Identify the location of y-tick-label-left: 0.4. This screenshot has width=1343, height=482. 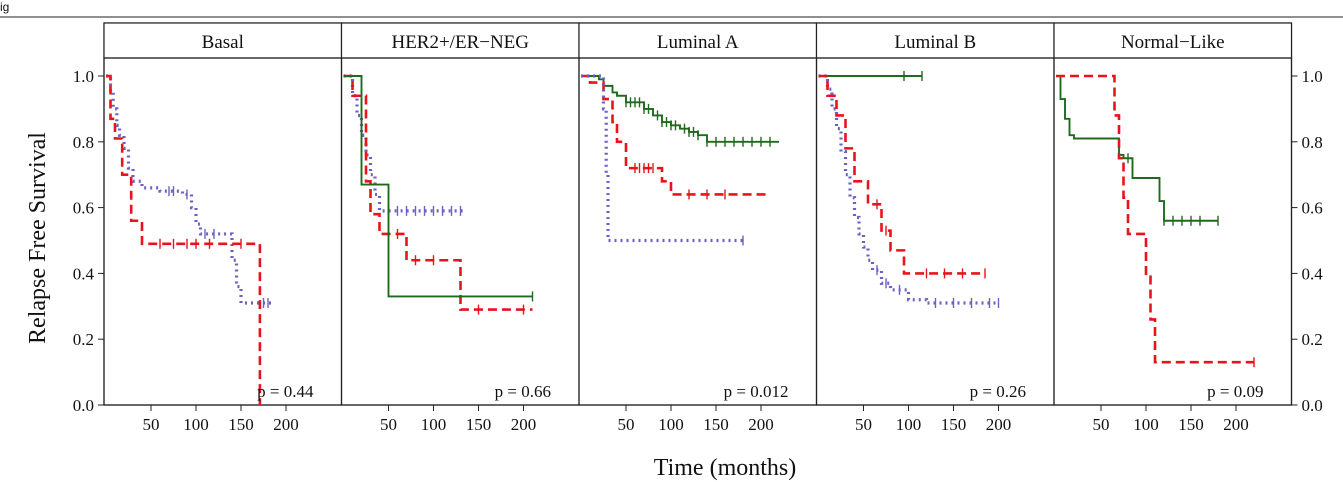
(84, 273).